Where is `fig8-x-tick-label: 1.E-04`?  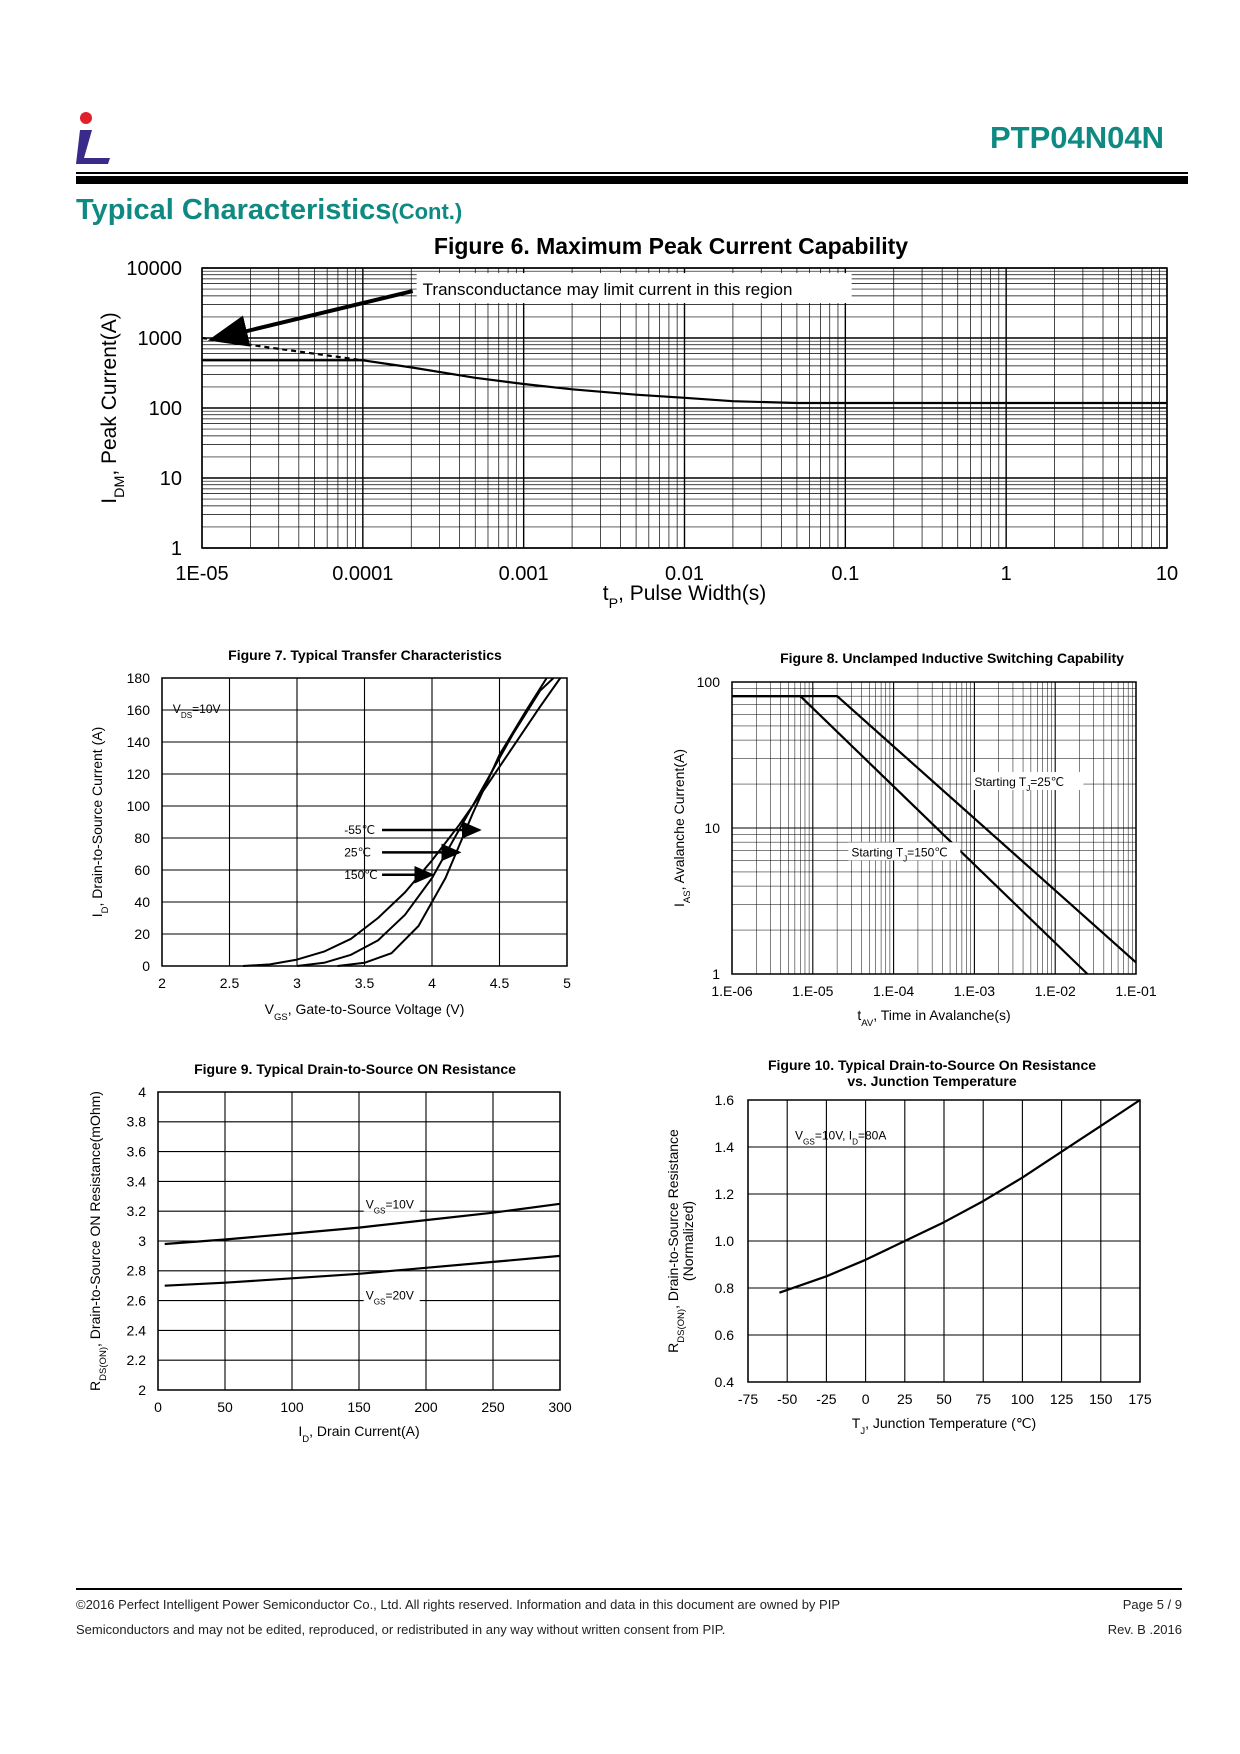
fig8-x-tick-label: 1.E-04 is located at coordinates (893, 991).